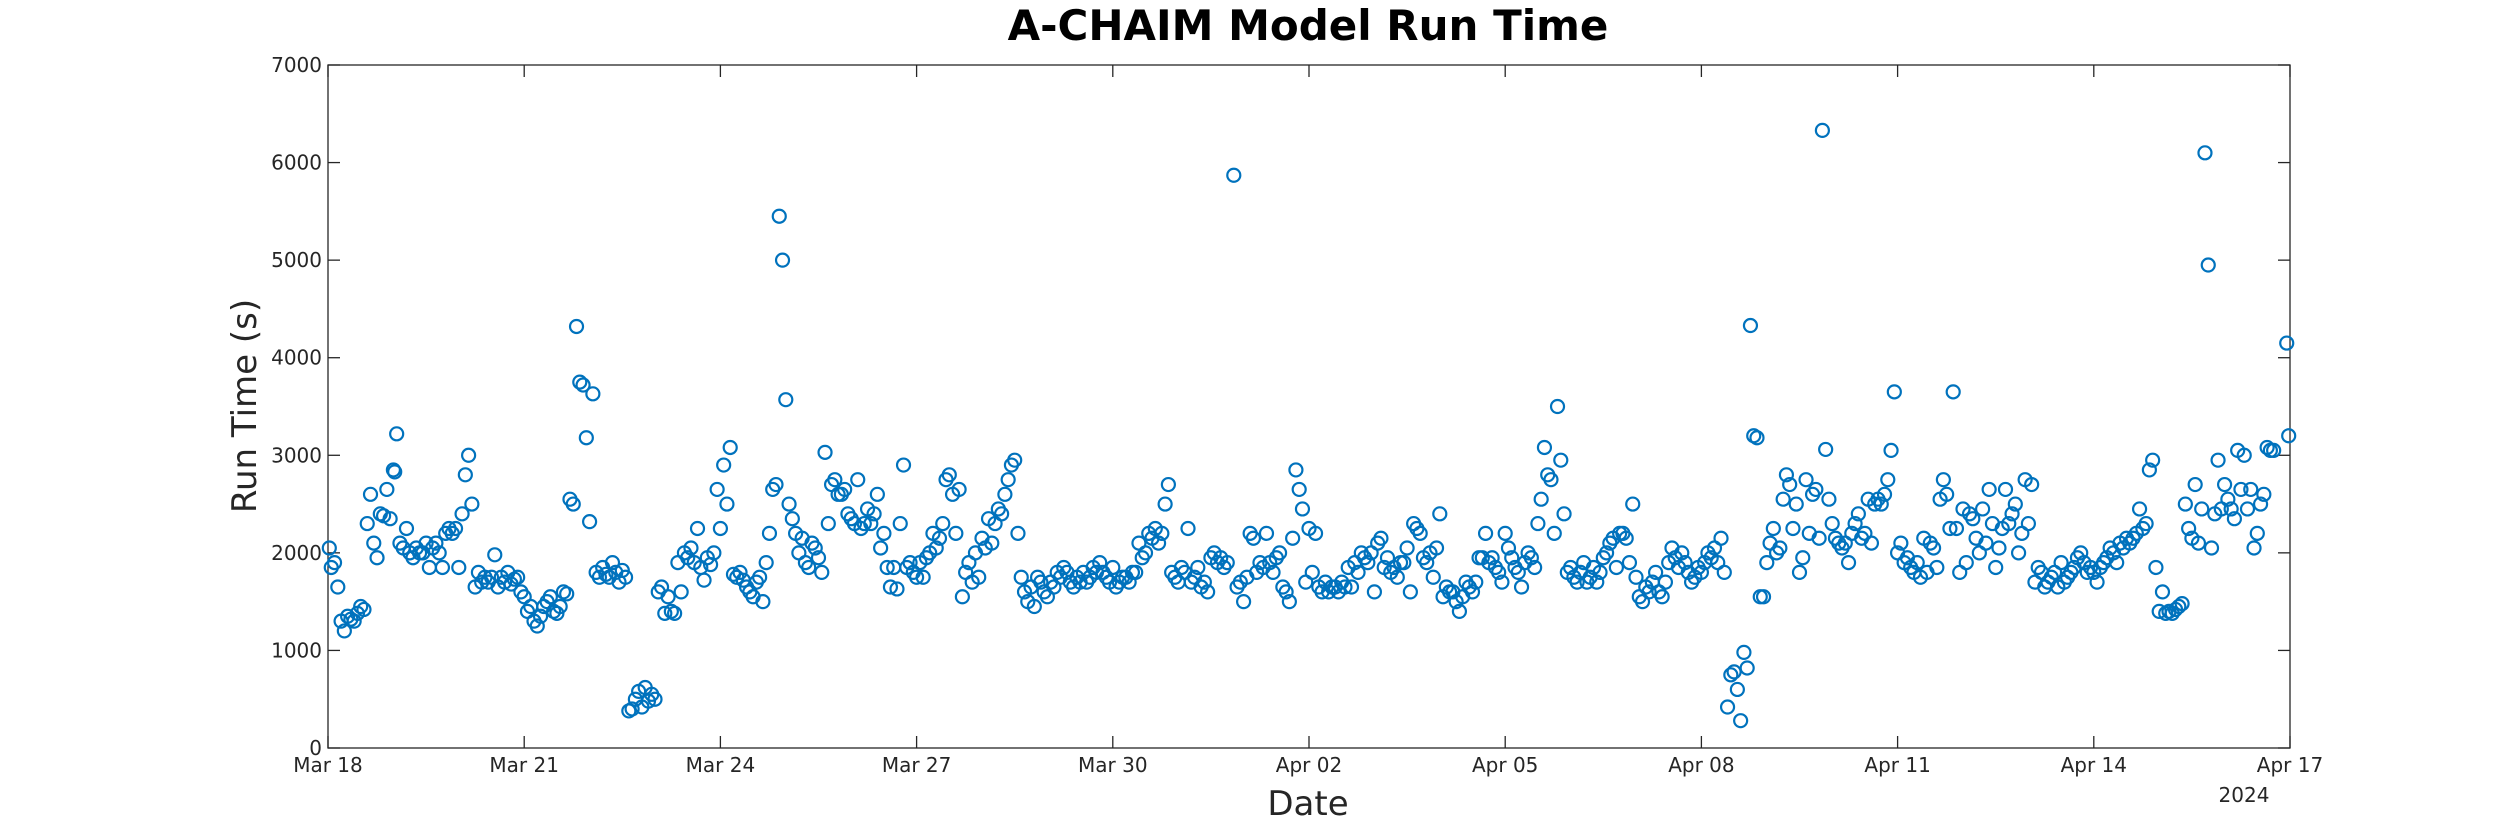 The width and height of the screenshot is (2500, 833). I want to click on x-tick-label: Mar 27, so click(917, 765).